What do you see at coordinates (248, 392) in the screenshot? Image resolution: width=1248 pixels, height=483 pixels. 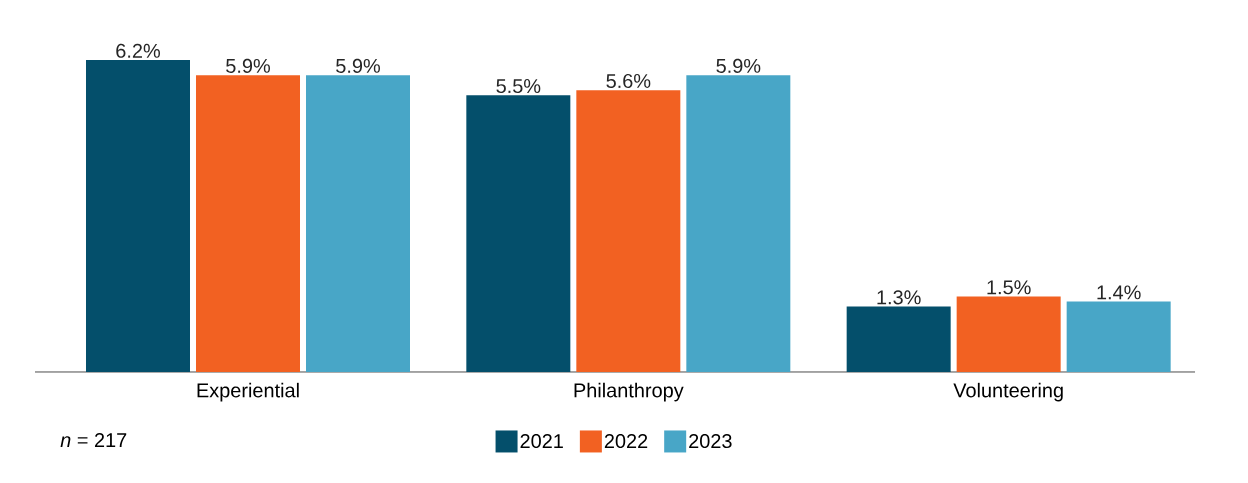 I see `x-tick-label: Experiential` at bounding box center [248, 392].